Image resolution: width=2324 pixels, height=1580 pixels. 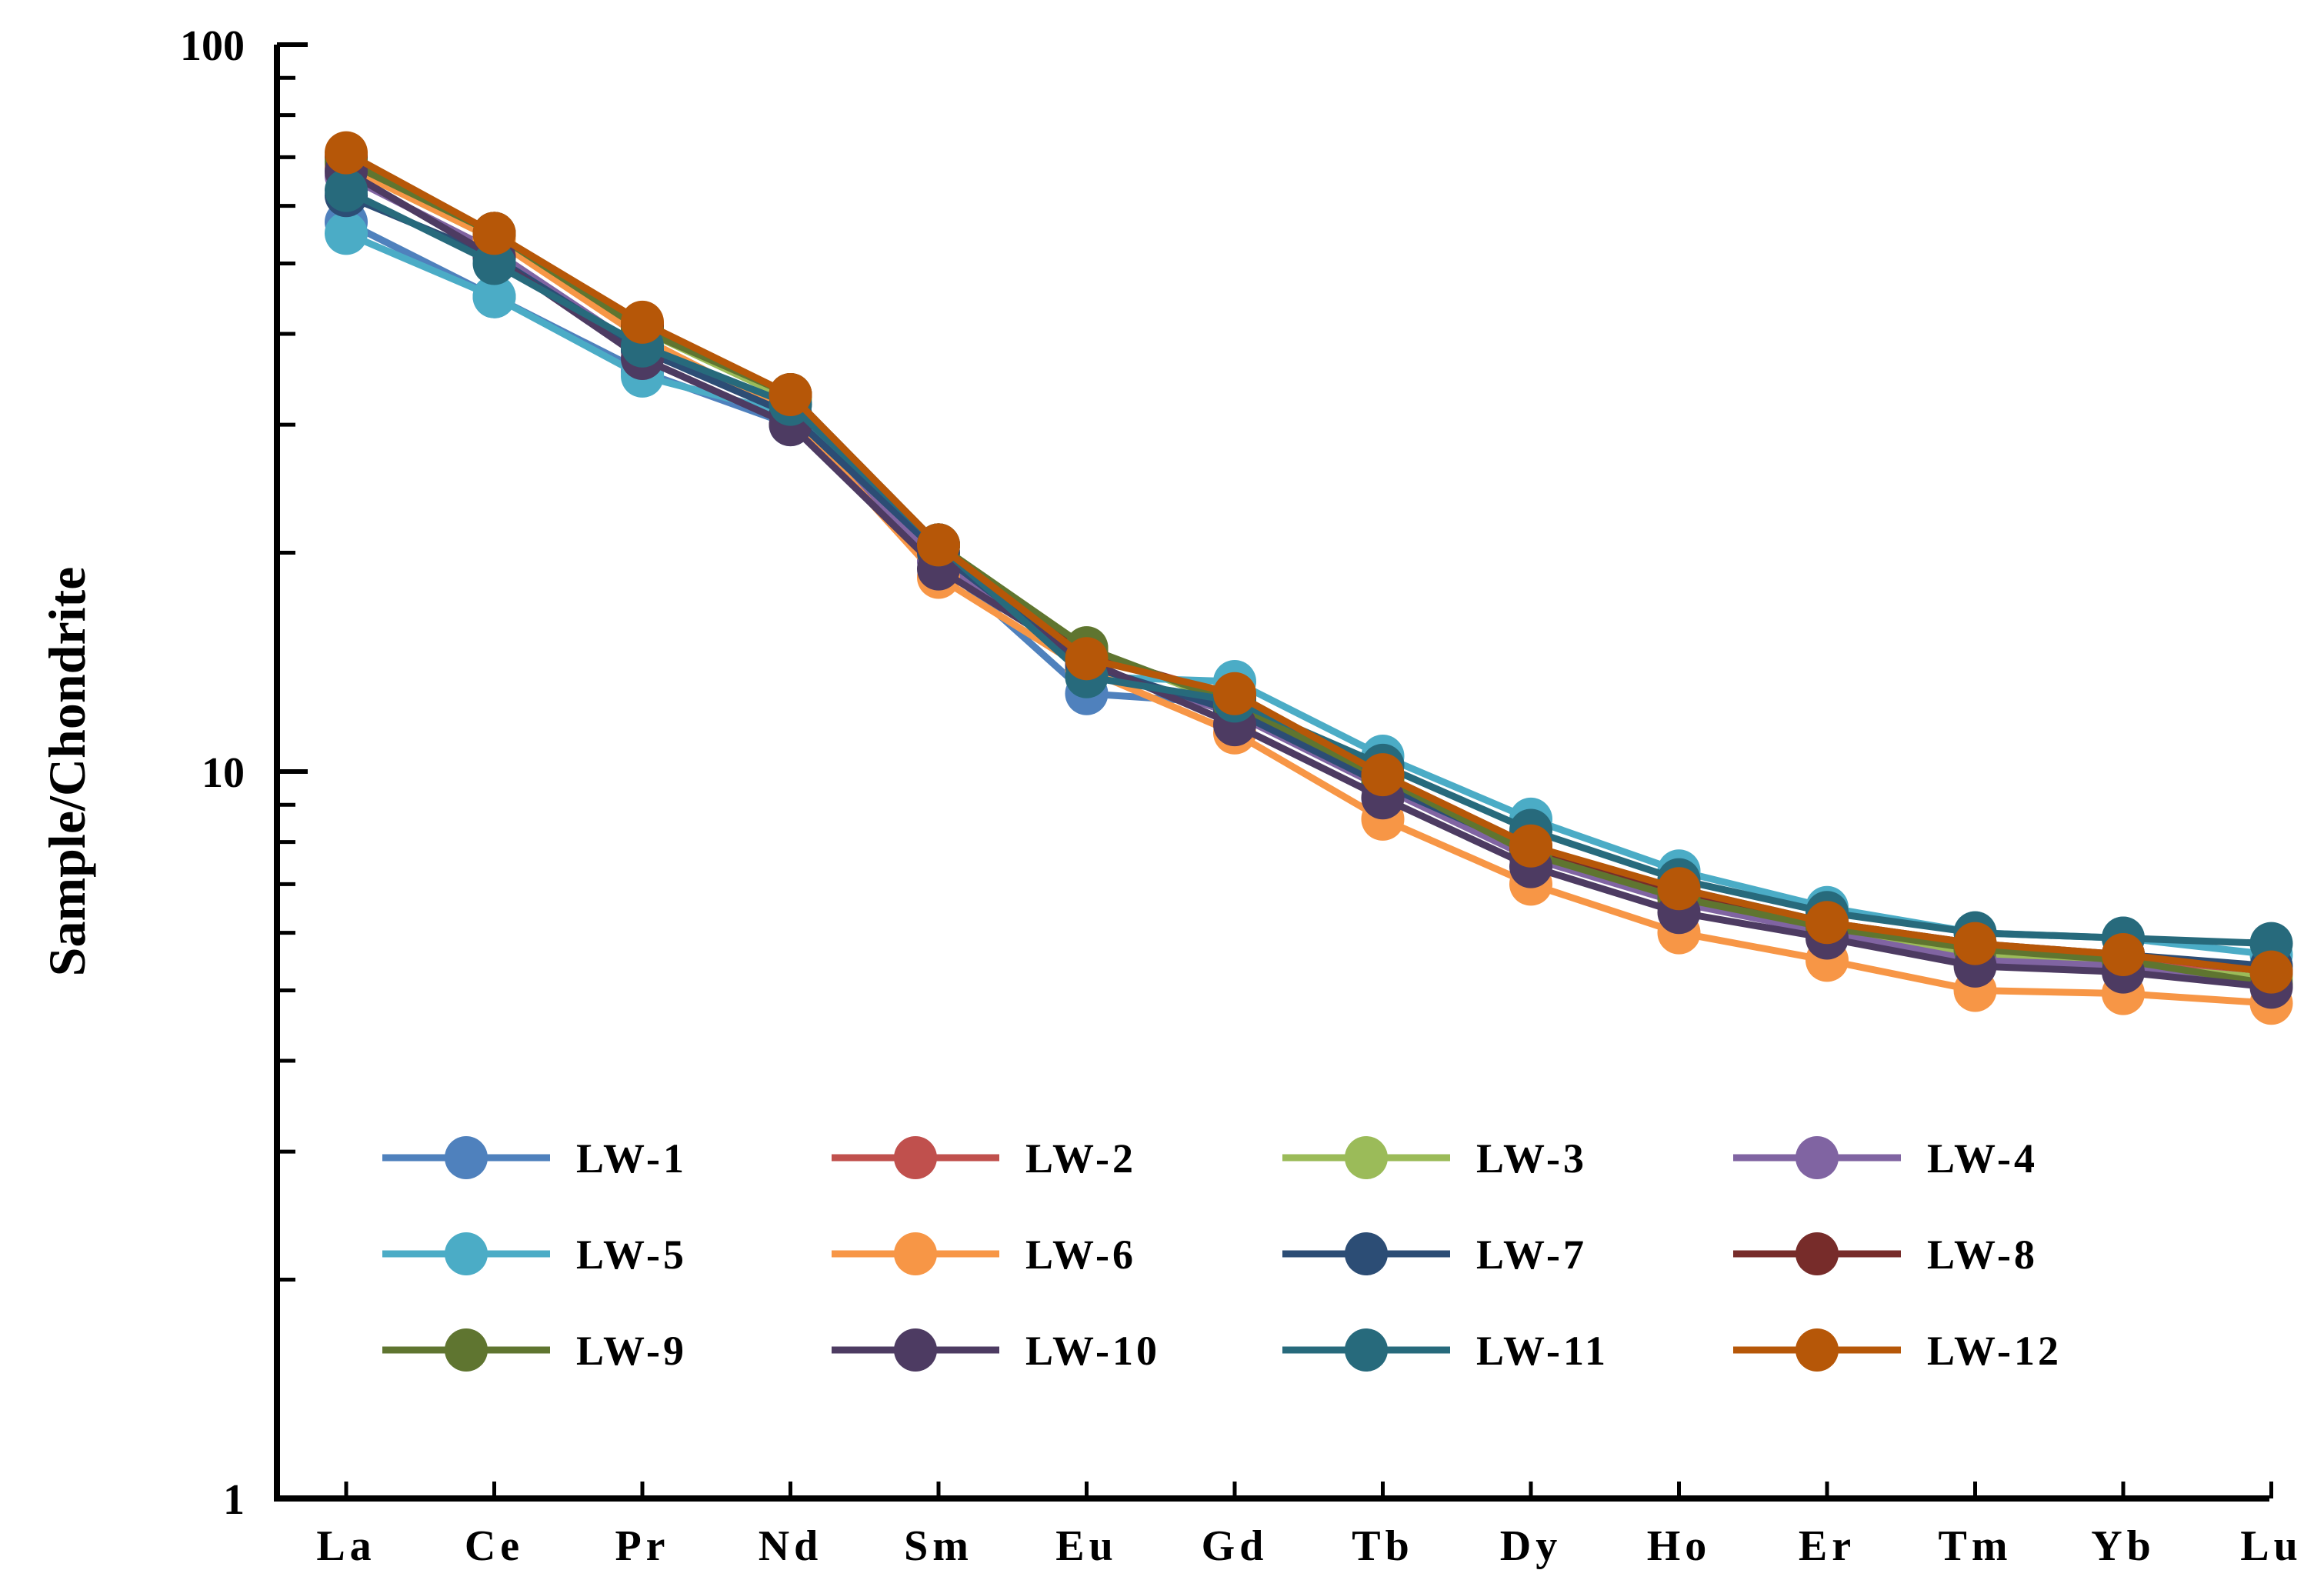 What do you see at coordinates (791, 1546) in the screenshot?
I see `x-tick-label: Nd` at bounding box center [791, 1546].